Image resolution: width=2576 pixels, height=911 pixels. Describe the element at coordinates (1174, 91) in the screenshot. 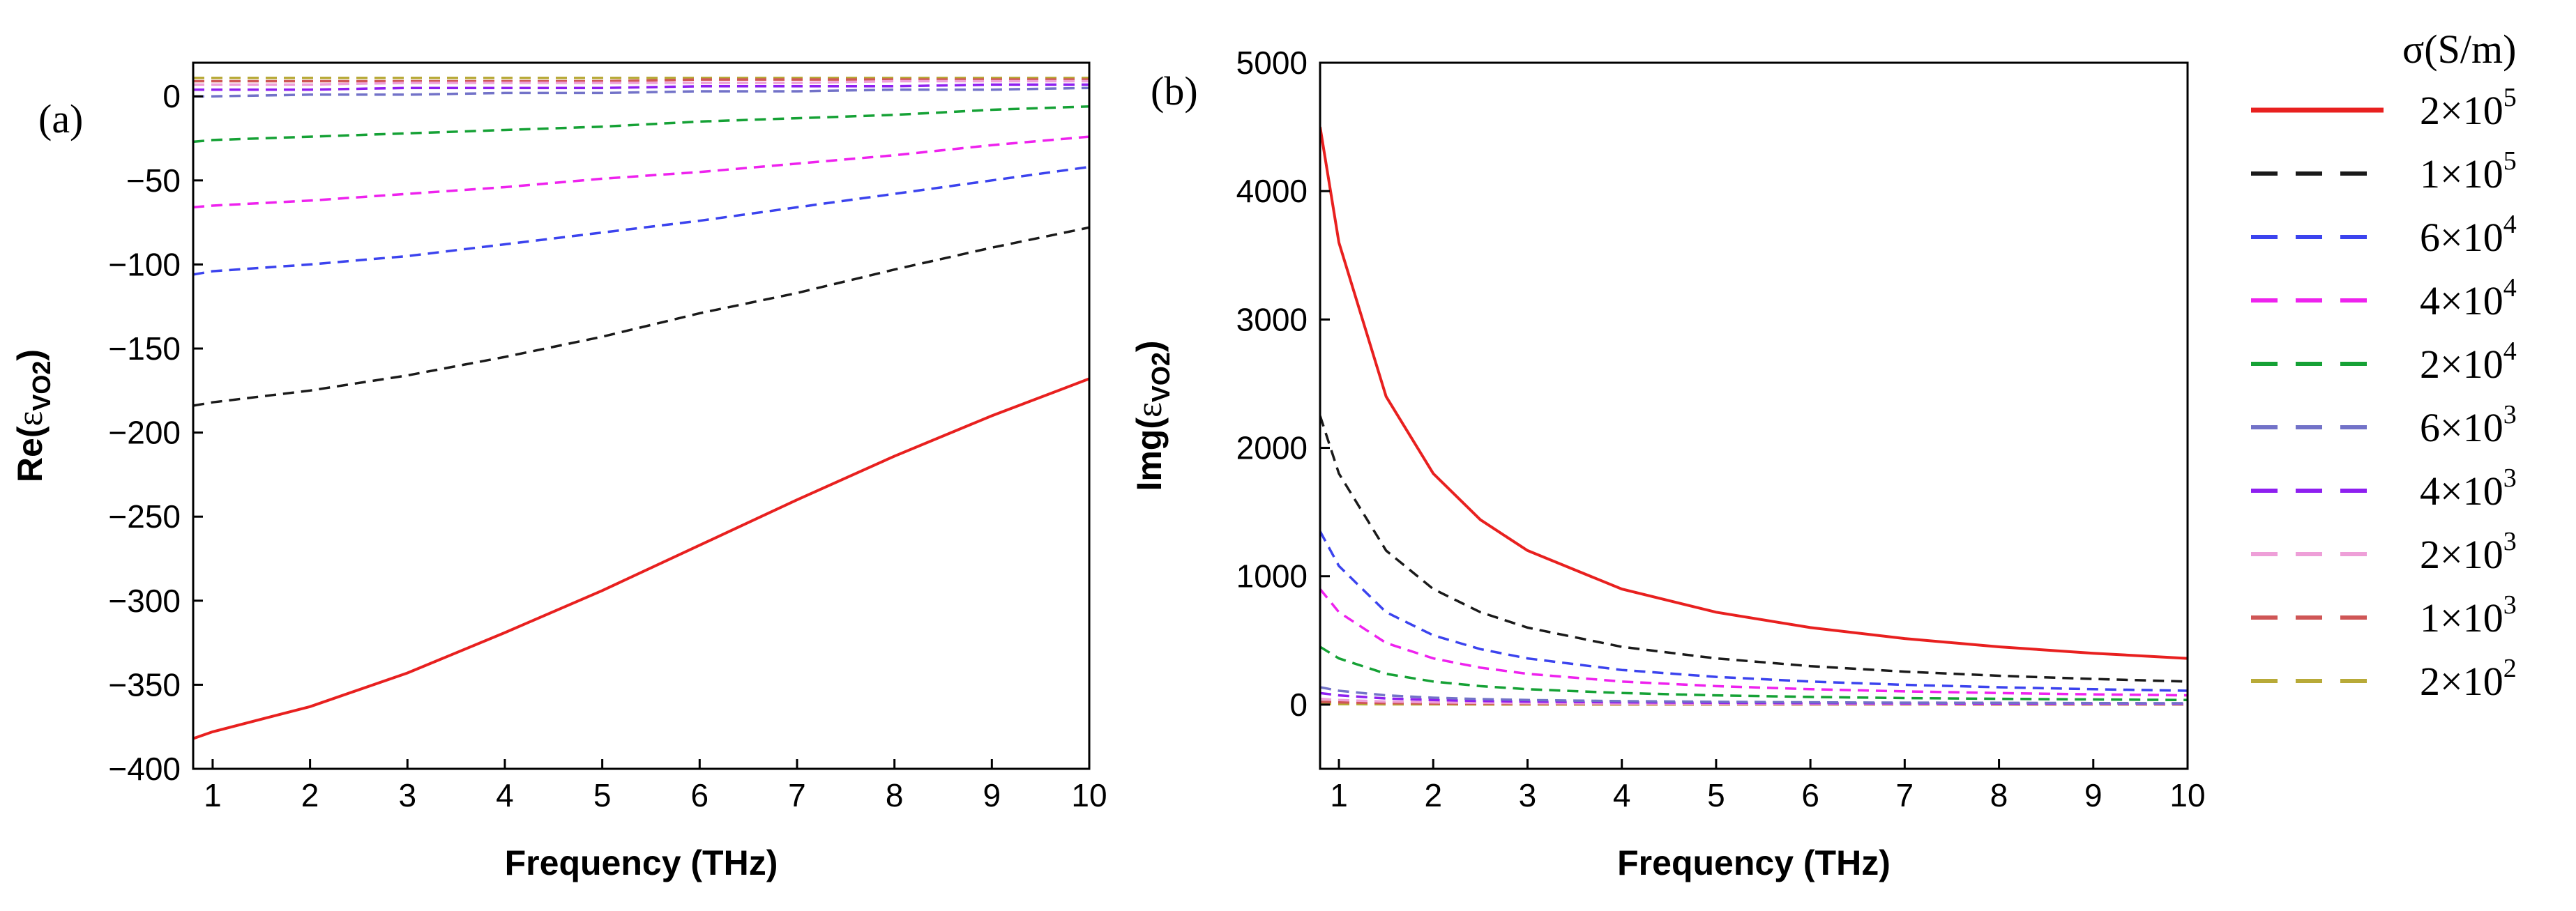

I see `panel-label-b: (b)` at that location.